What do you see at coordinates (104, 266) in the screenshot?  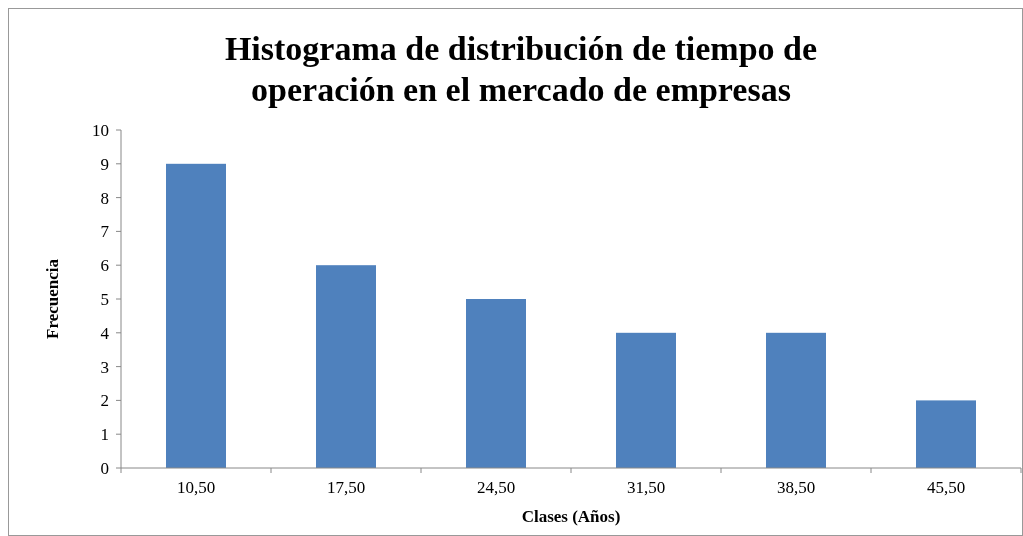 I see `y-tick-label: 6` at bounding box center [104, 266].